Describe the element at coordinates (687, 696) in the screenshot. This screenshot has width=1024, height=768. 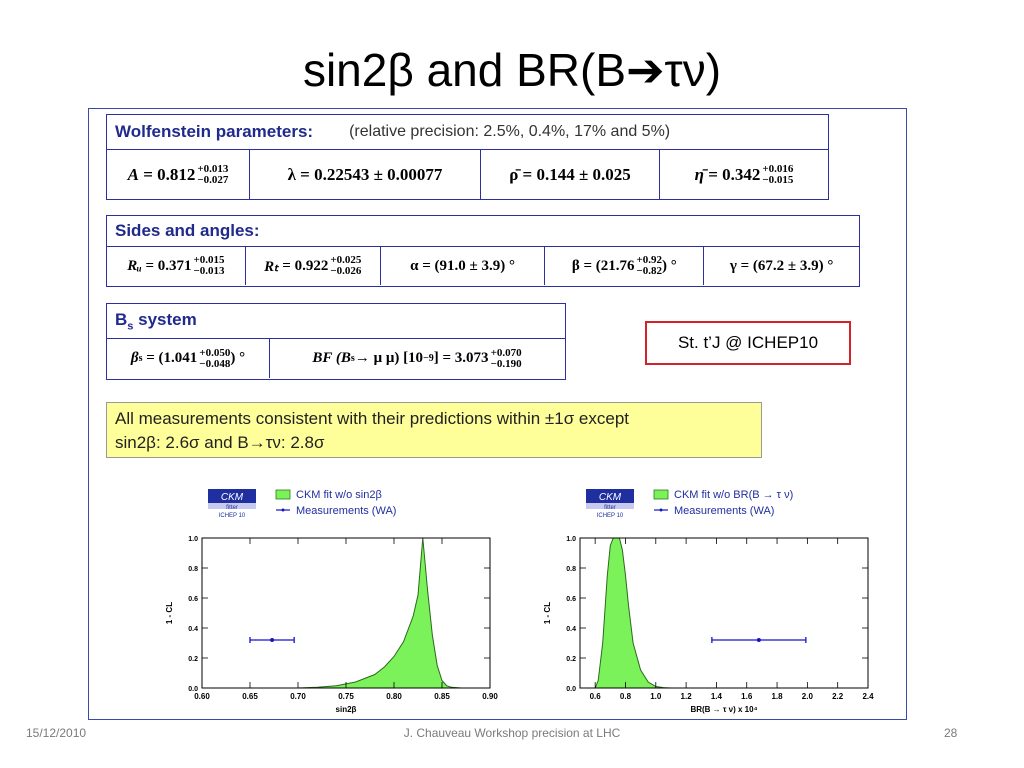
I see `x-tick-label: 1.2` at that location.